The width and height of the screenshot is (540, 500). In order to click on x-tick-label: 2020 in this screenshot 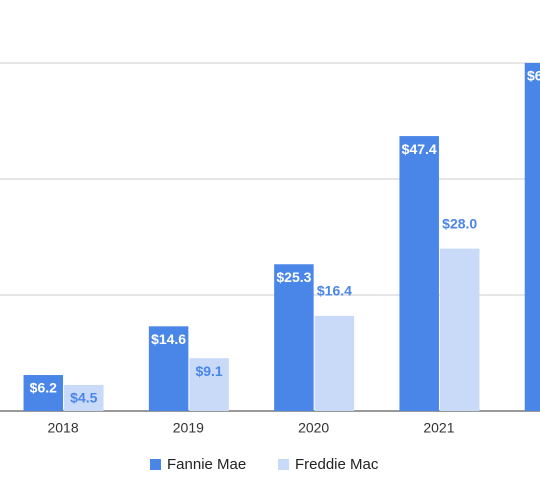, I will do `click(313, 428)`.